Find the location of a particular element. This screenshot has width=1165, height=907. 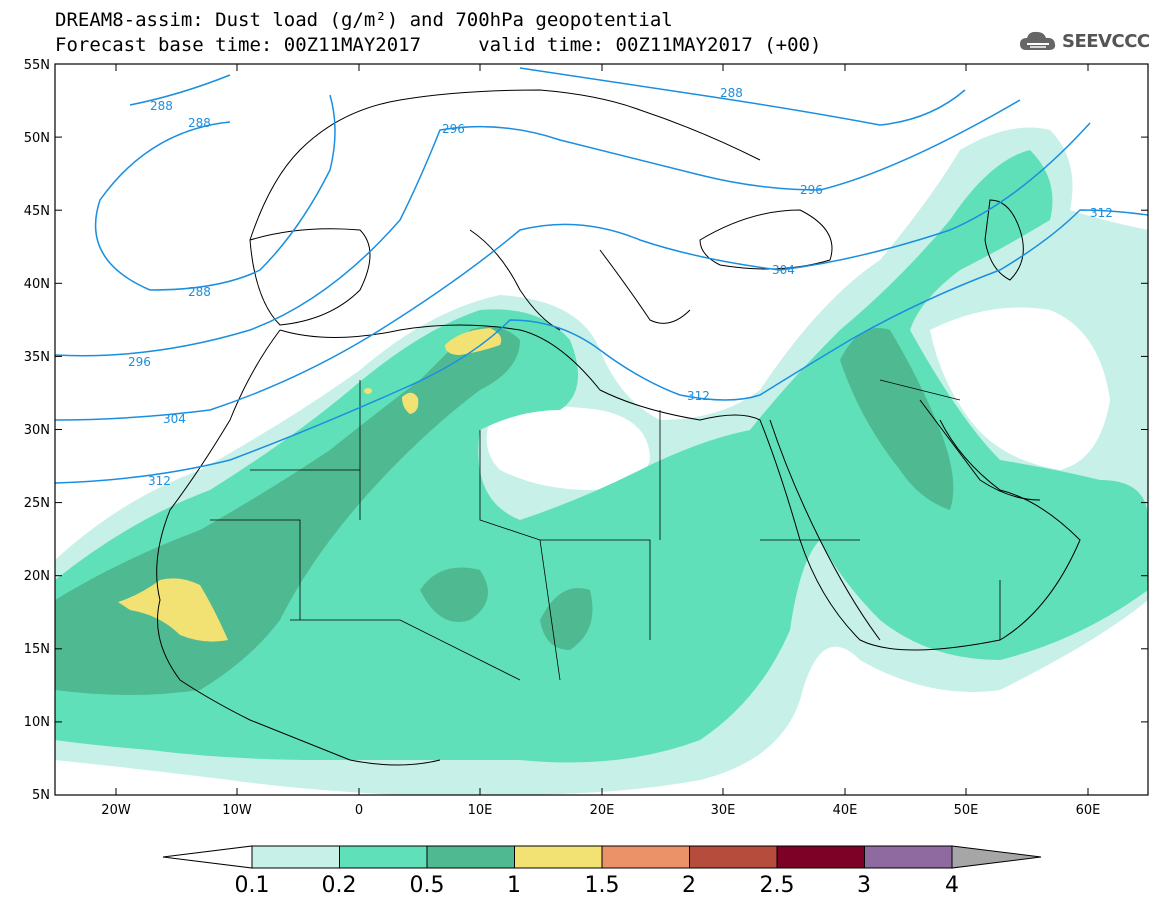

colorbar-high-arrow is located at coordinates (996, 857).